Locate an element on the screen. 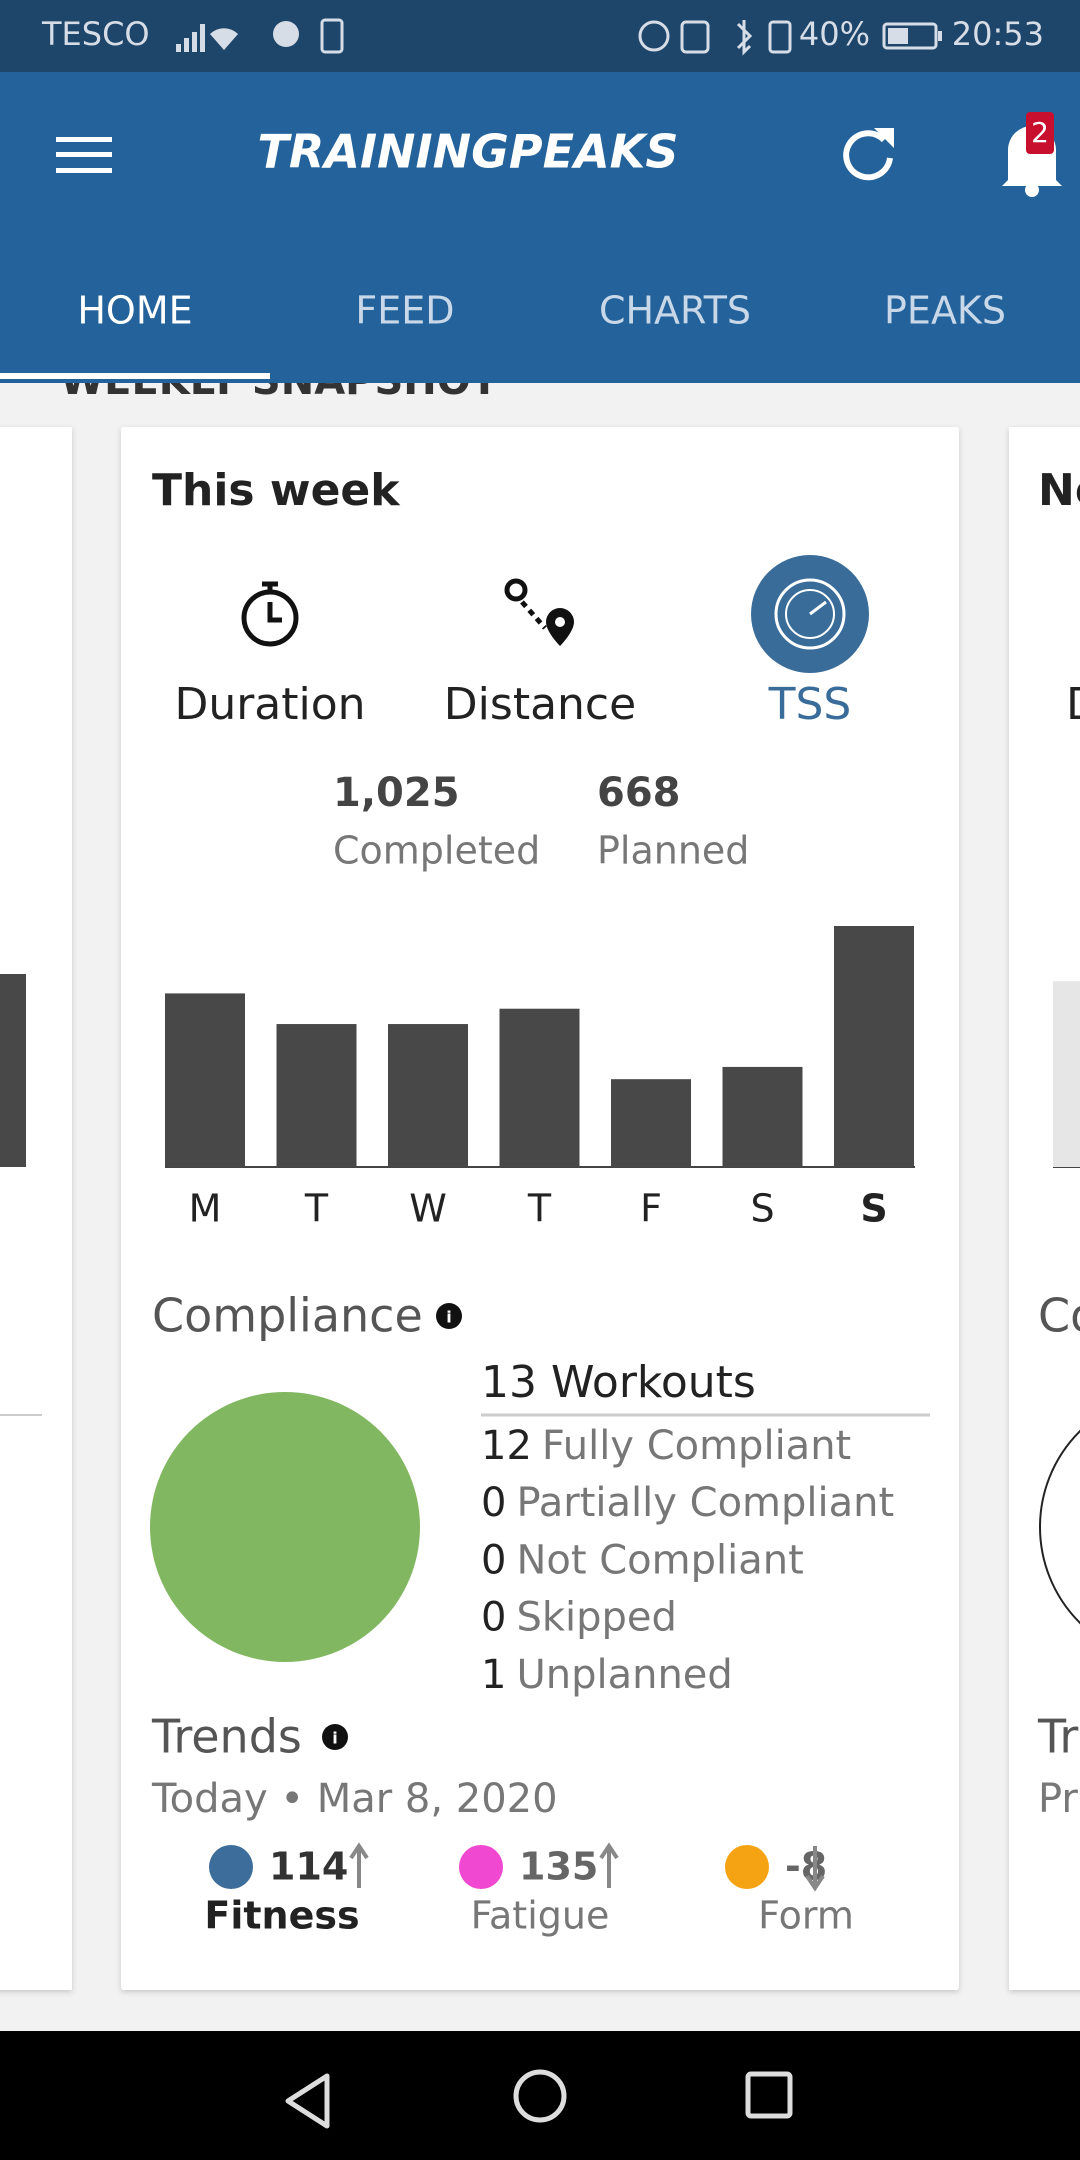 This screenshot has width=1080, height=2160. metric-label: Distance is located at coordinates (540, 704).